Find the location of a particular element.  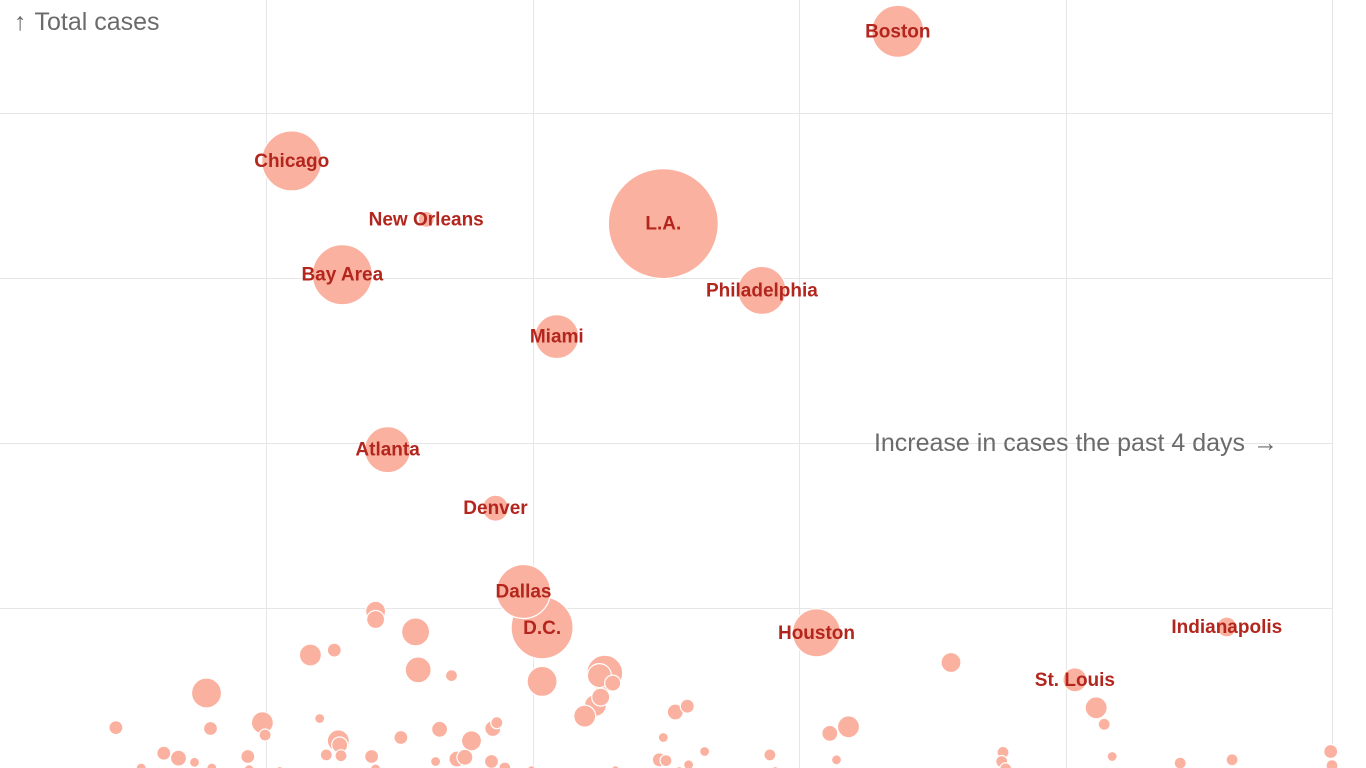

city-label-chicago: Chicago is located at coordinates (291, 161).